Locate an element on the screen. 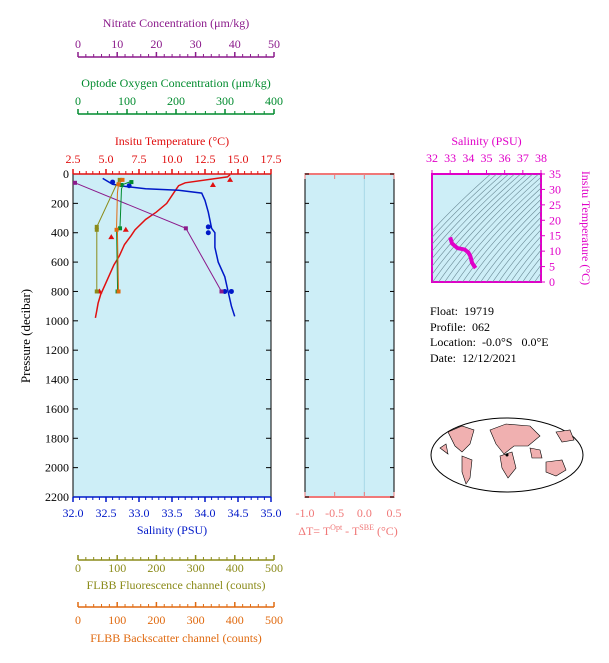 The width and height of the screenshot is (609, 663). fluorescence-tick-label: 100 is located at coordinates (117, 568).